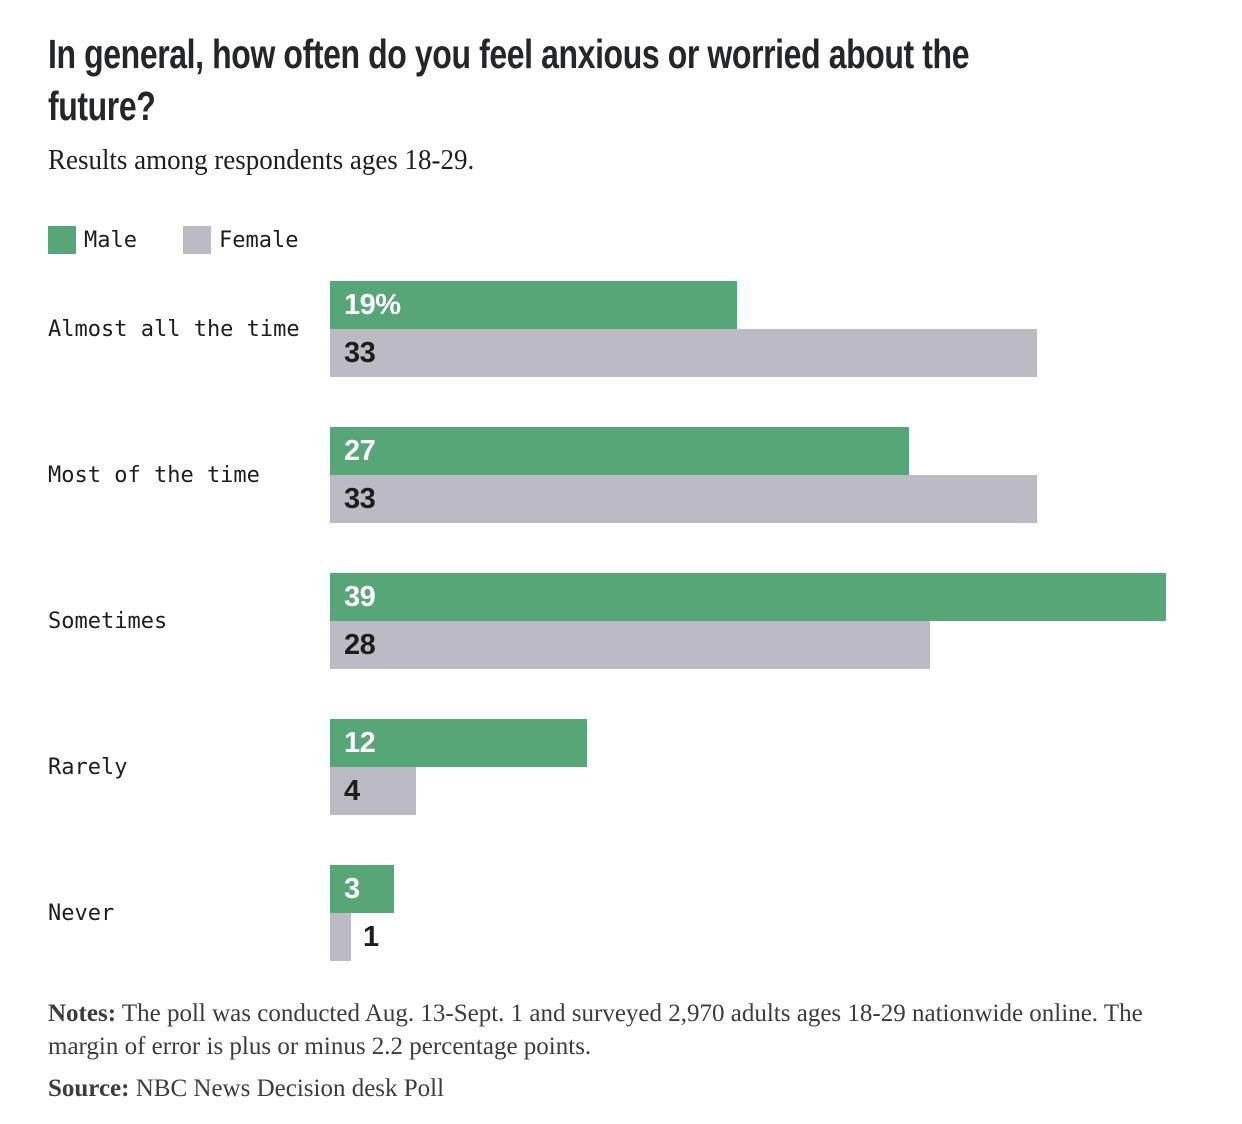 The width and height of the screenshot is (1242, 1124). I want to click on legend-label-female: Female, so click(258, 240).